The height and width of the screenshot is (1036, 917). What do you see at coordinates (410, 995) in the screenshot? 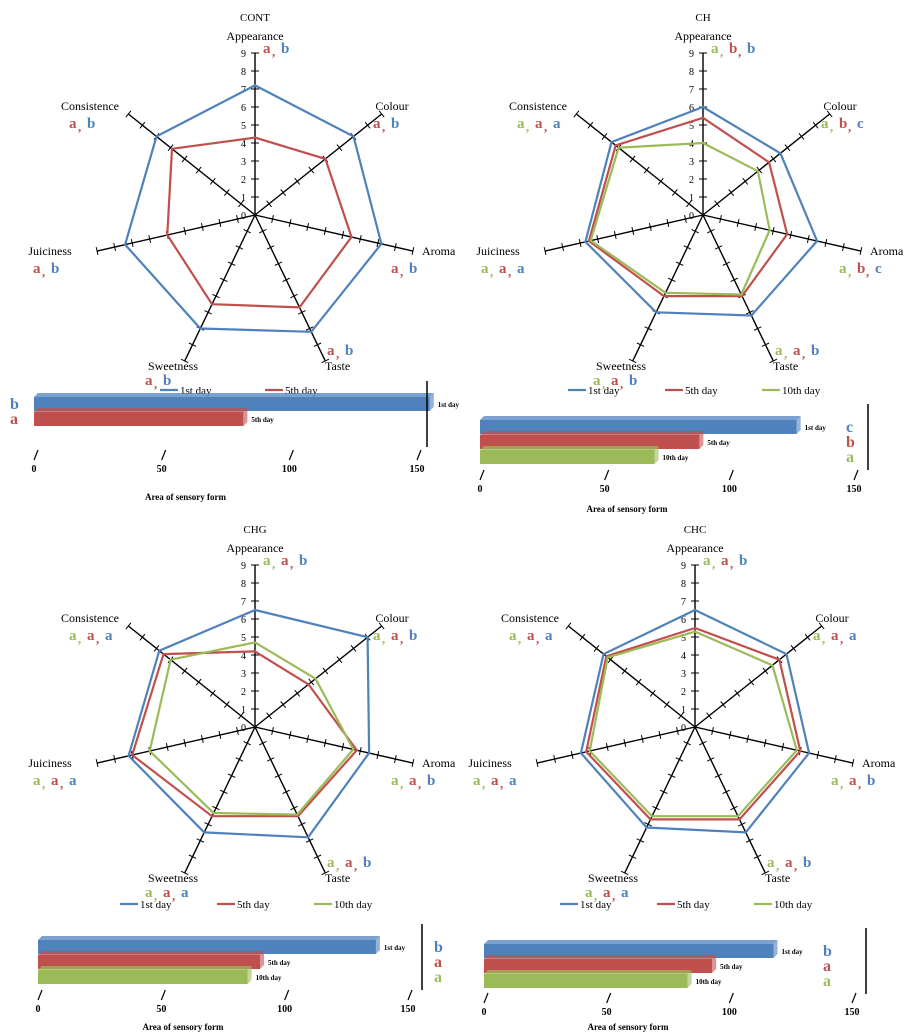
I see `bar-axis-tick` at bounding box center [410, 995].